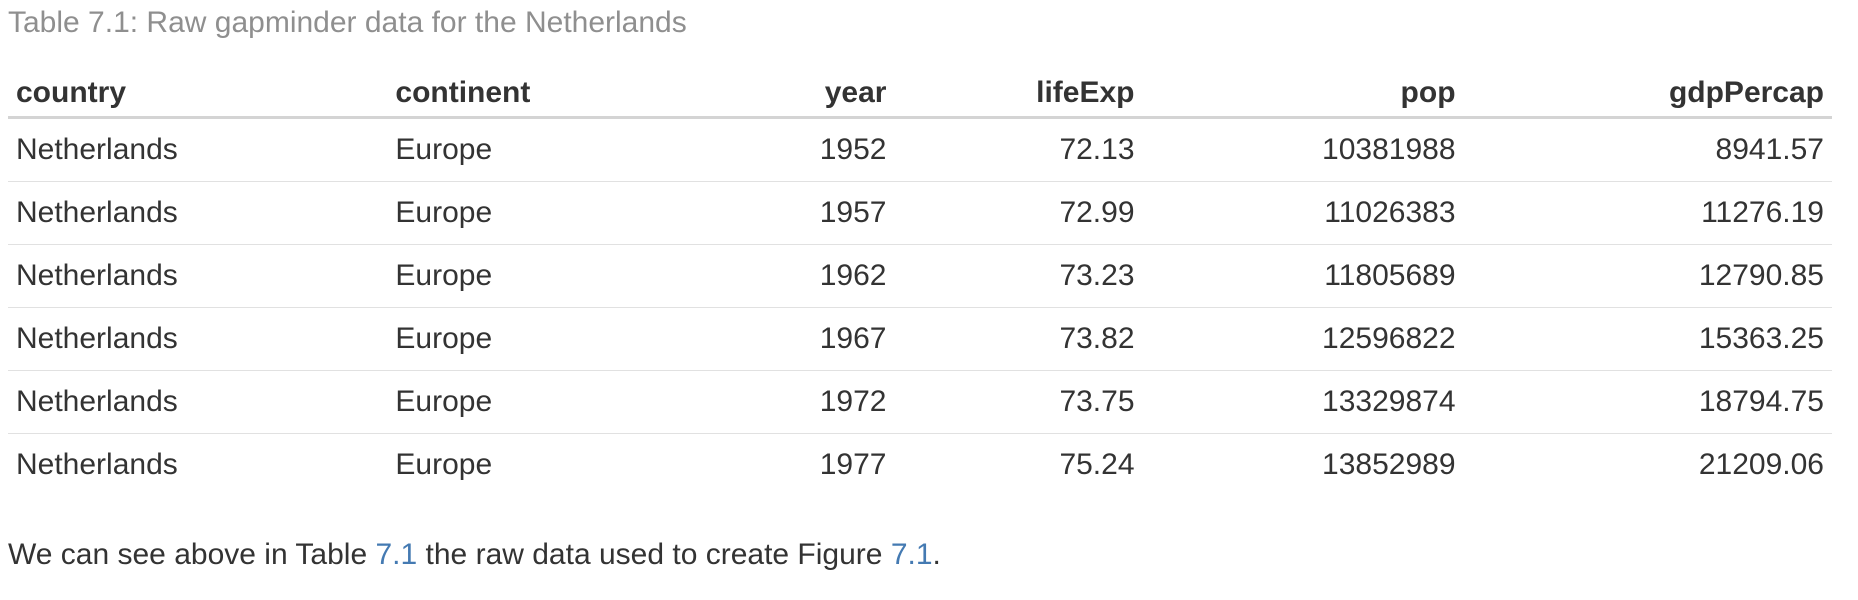  What do you see at coordinates (1389, 149) in the screenshot?
I see `cell-pop: 10381988` at bounding box center [1389, 149].